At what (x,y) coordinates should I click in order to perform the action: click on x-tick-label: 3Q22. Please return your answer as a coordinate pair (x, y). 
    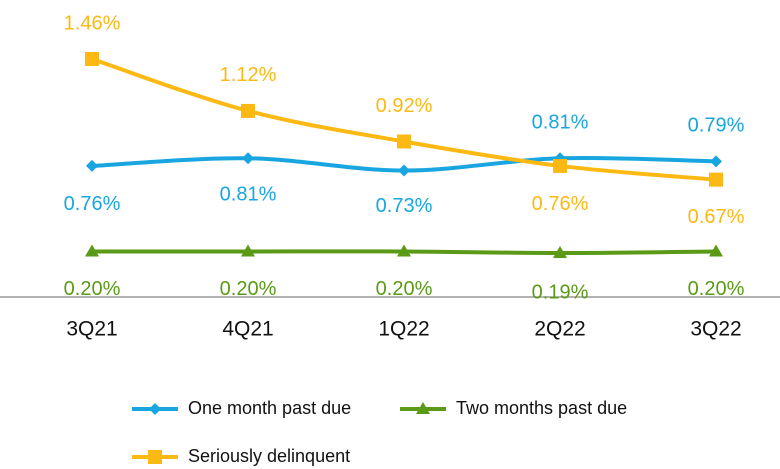
    Looking at the image, I should click on (715, 329).